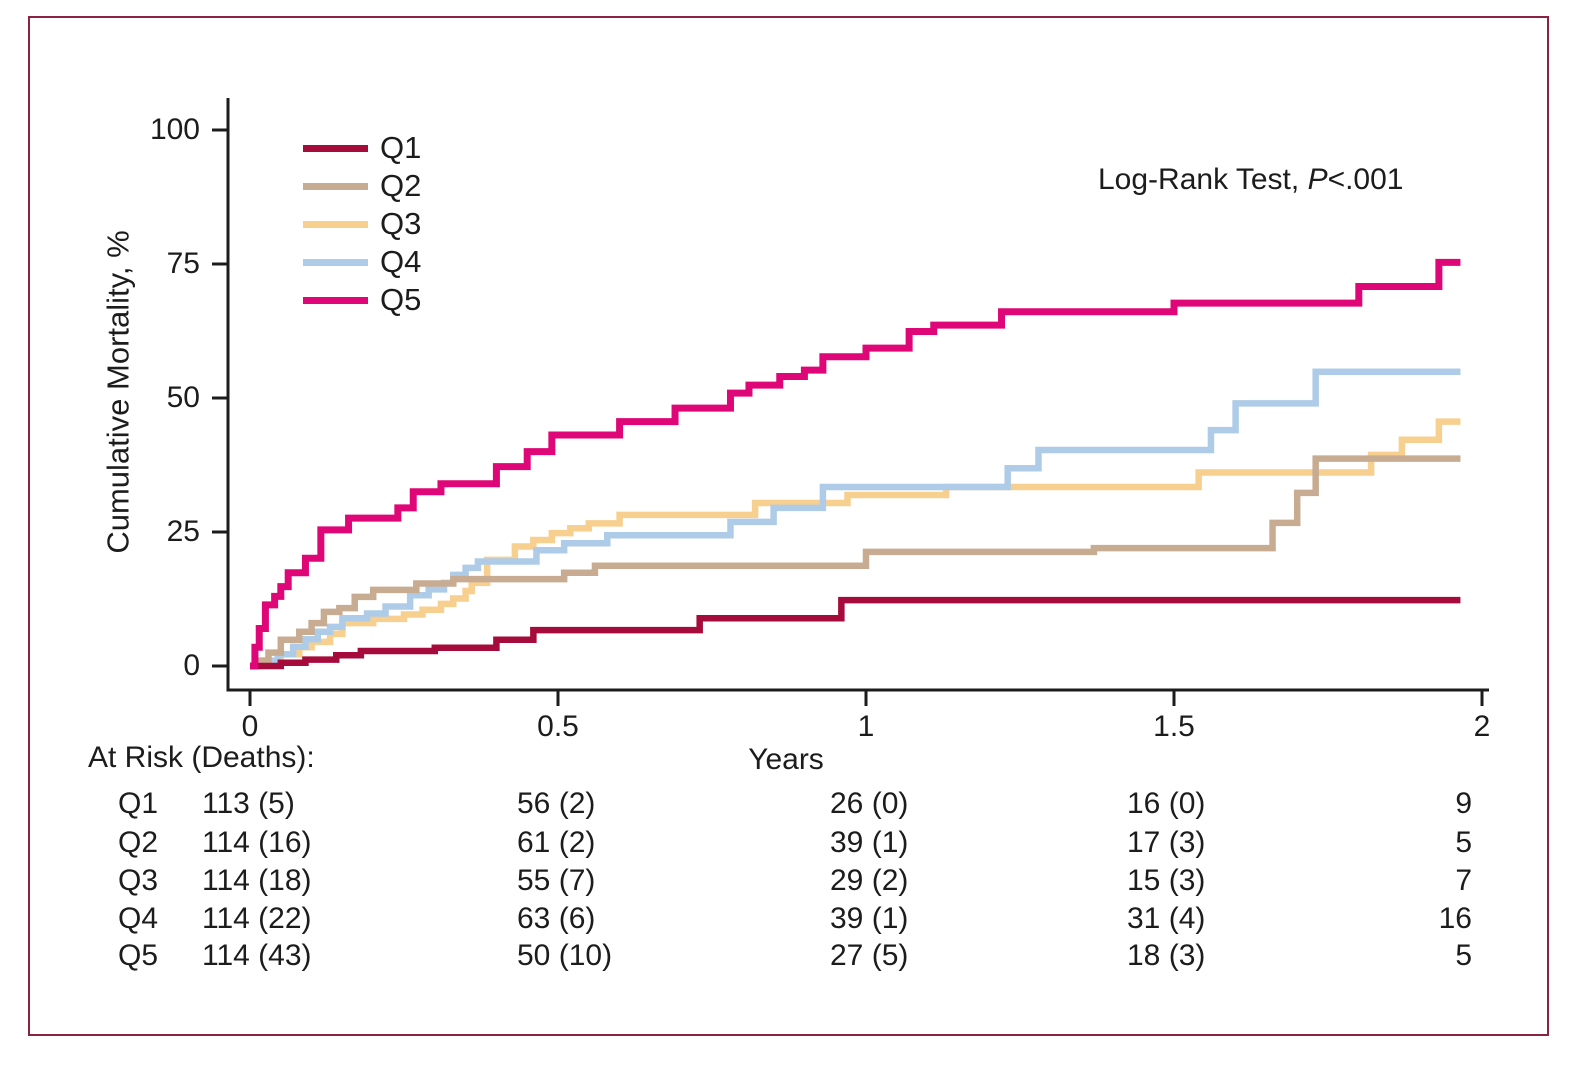 The height and width of the screenshot is (1066, 1575). What do you see at coordinates (1455, 918) in the screenshot?
I see `risk-value: 16` at bounding box center [1455, 918].